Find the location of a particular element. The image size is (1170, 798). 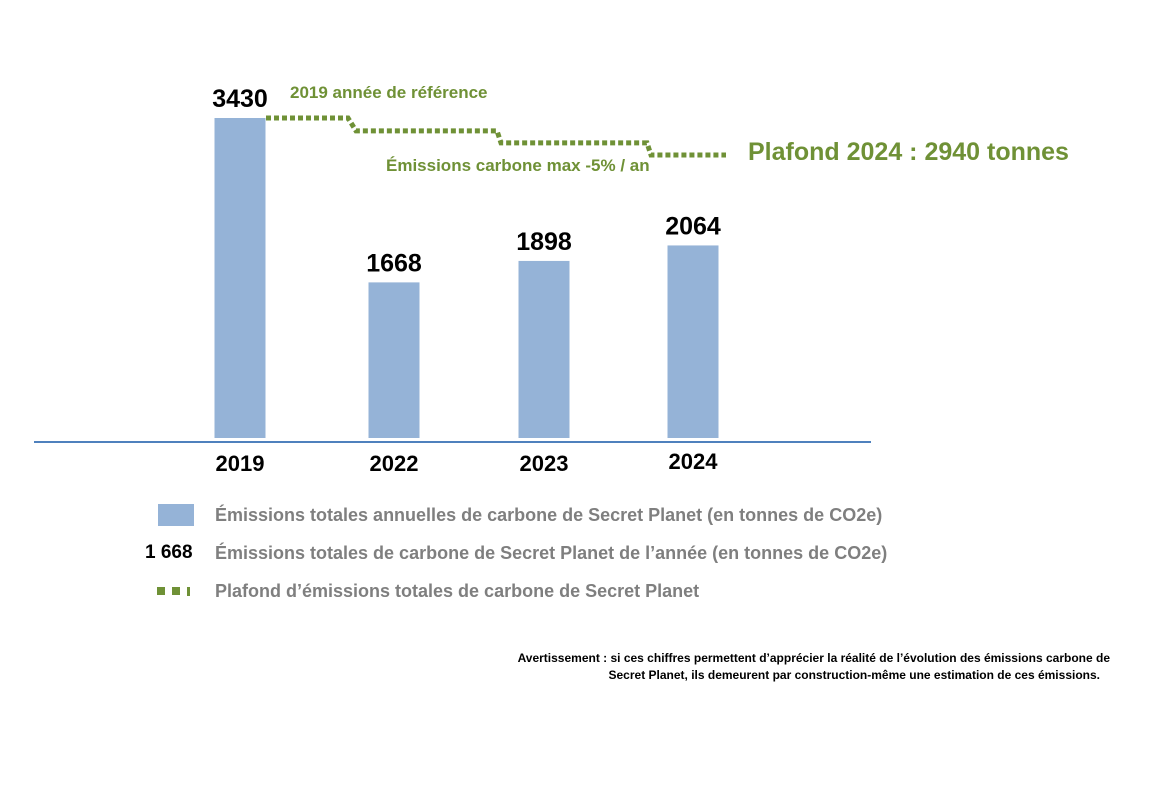

data-label-2022: 1668 is located at coordinates (394, 263).